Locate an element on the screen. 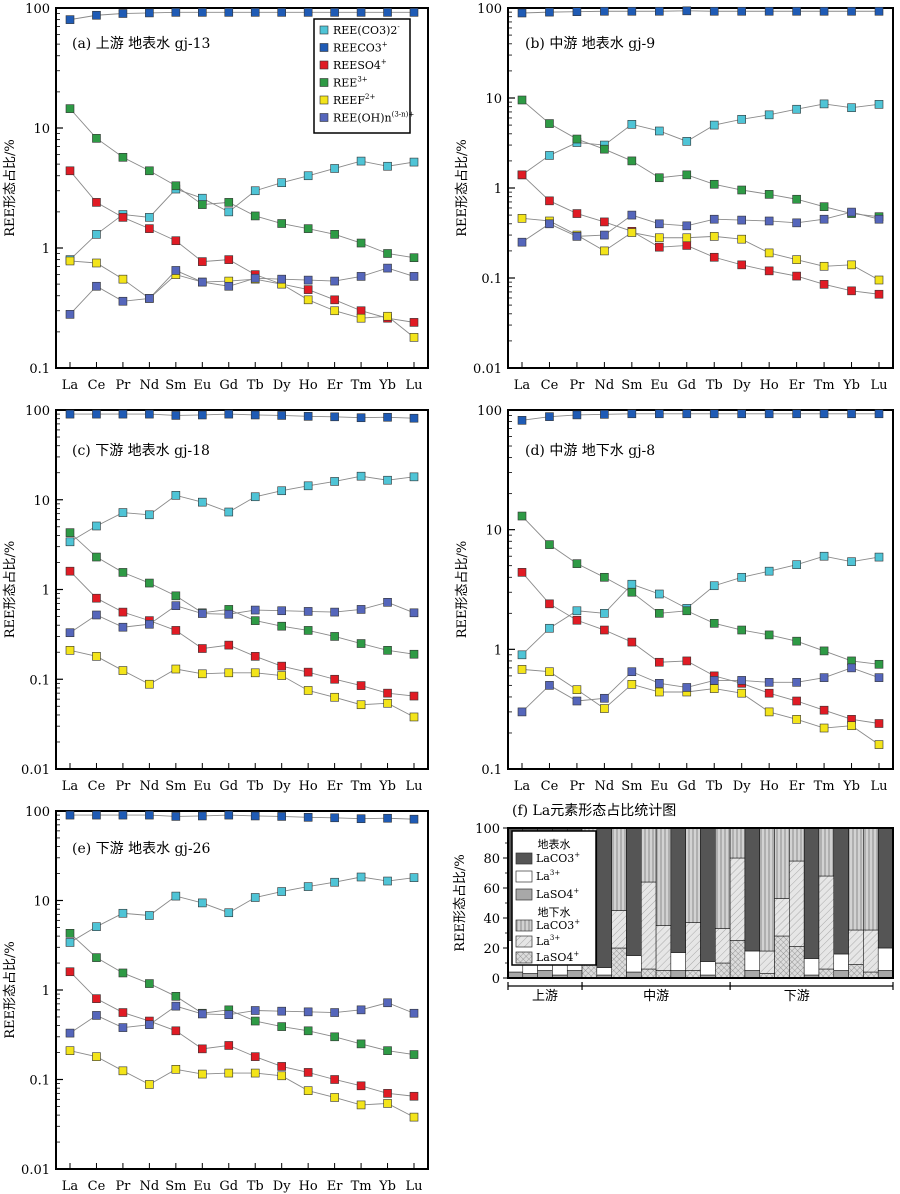  legend-entry-base: La is located at coordinates (543, 941).